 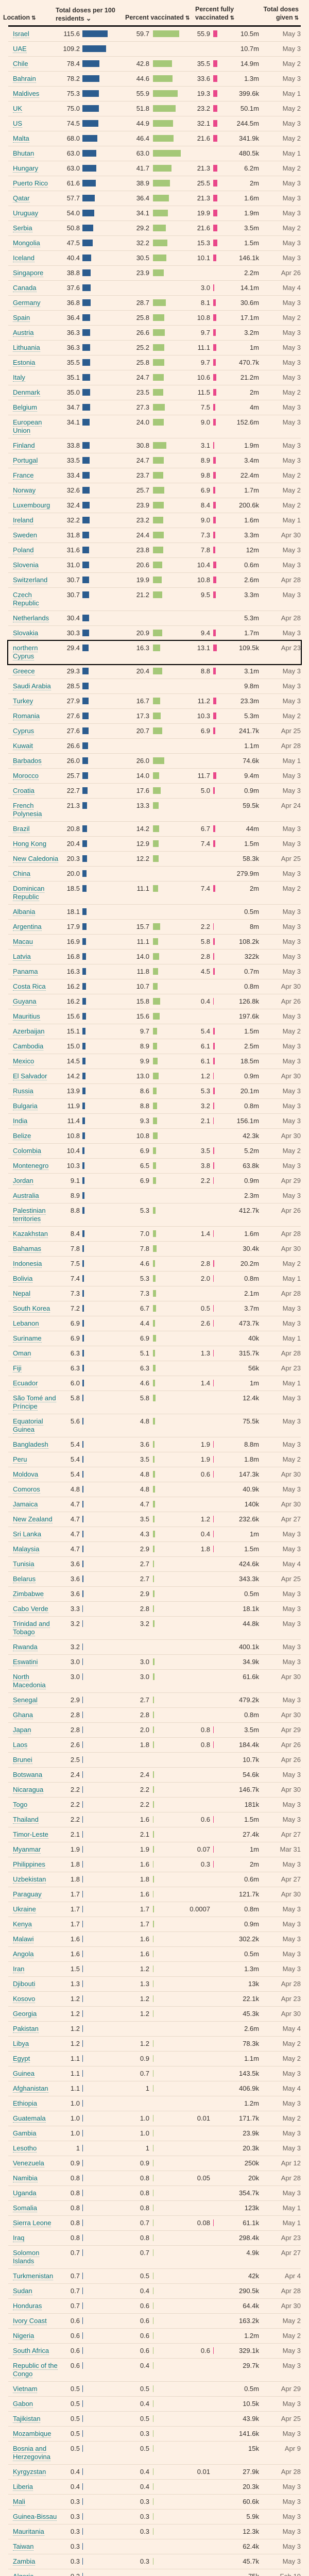 What do you see at coordinates (32, 1308) in the screenshot?
I see `country-link: South Korea` at bounding box center [32, 1308].